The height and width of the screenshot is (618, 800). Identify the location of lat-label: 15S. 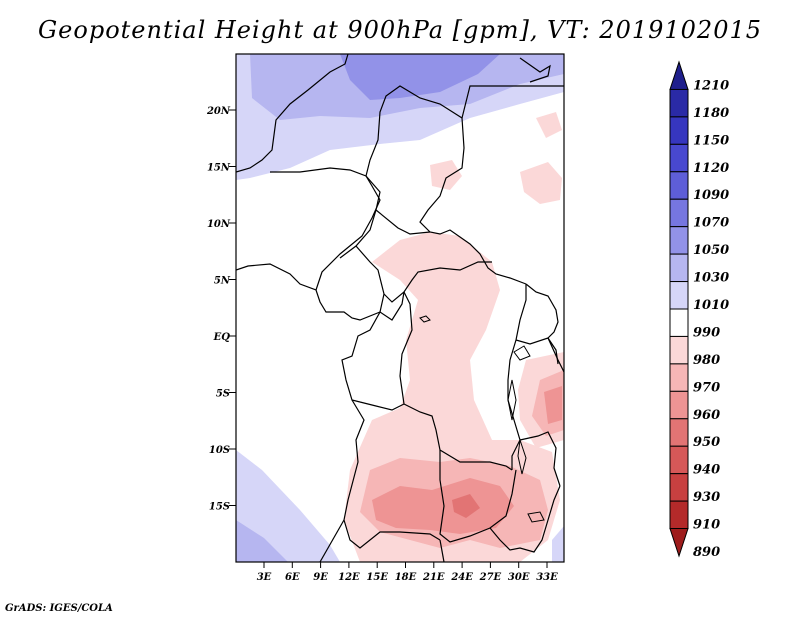
(219, 507).